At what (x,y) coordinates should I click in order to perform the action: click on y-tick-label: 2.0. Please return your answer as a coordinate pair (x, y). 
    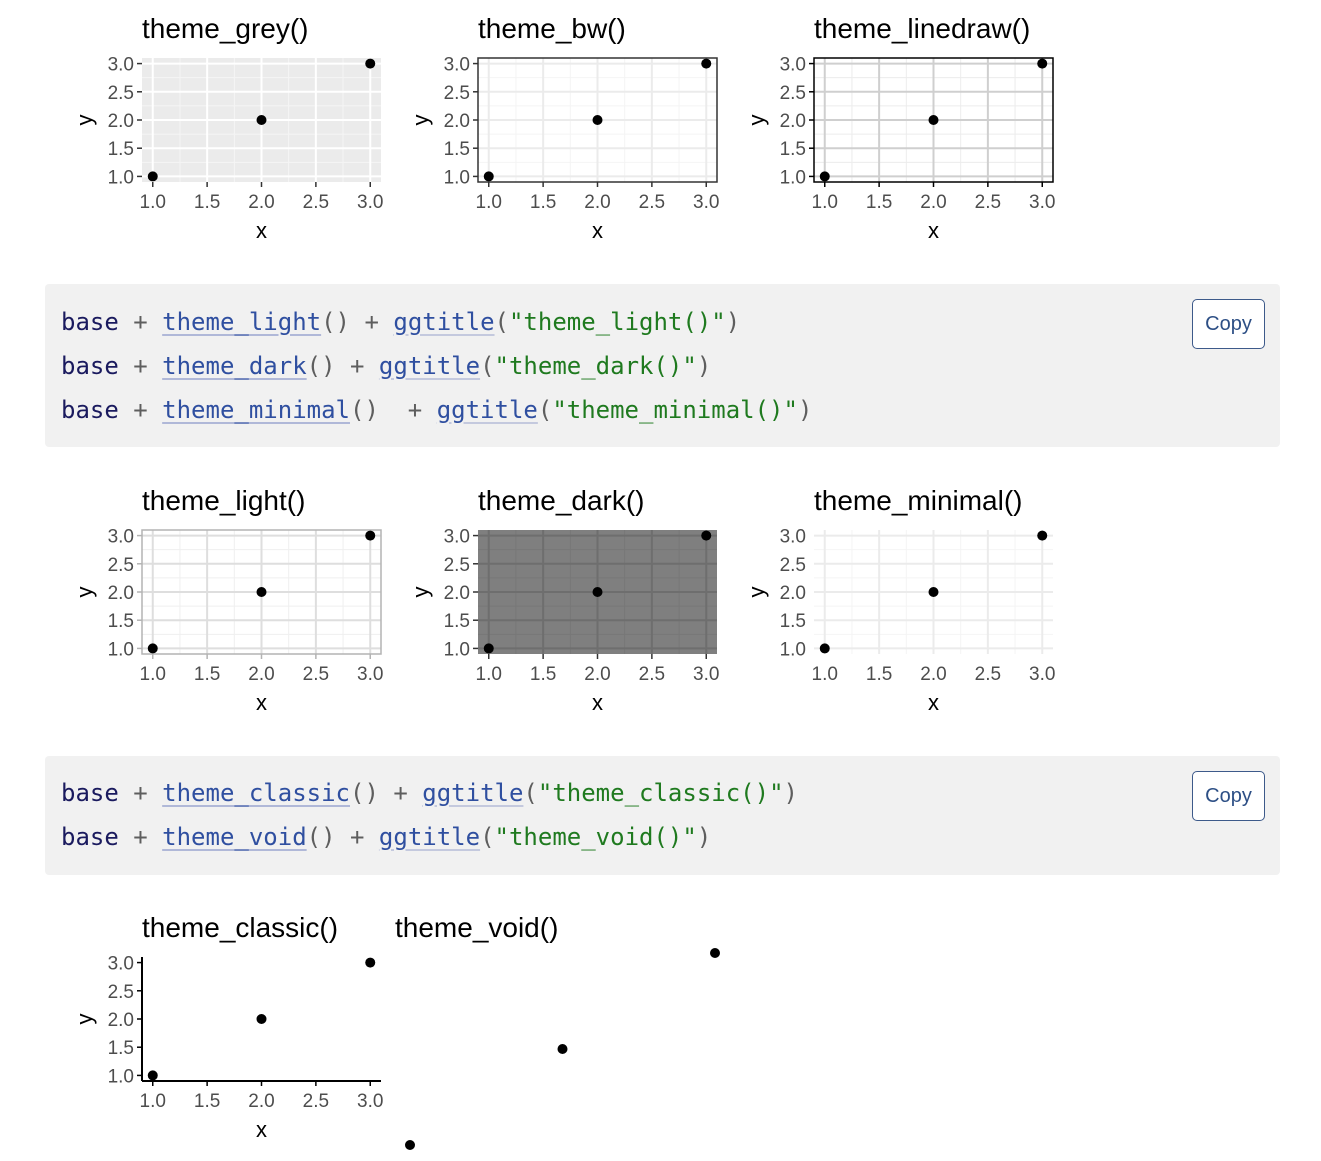
    Looking at the image, I should click on (457, 121).